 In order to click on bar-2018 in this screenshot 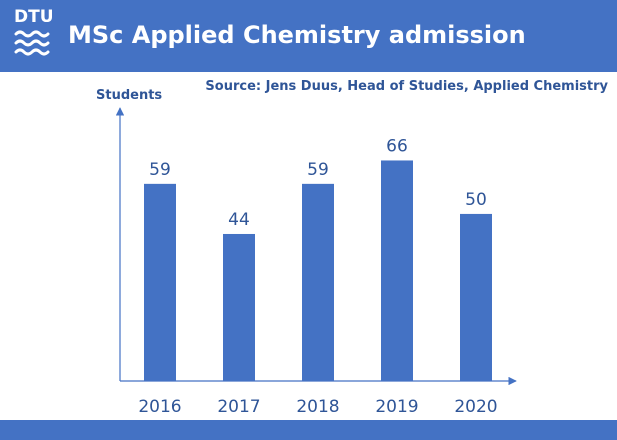, I will do `click(318, 282)`.